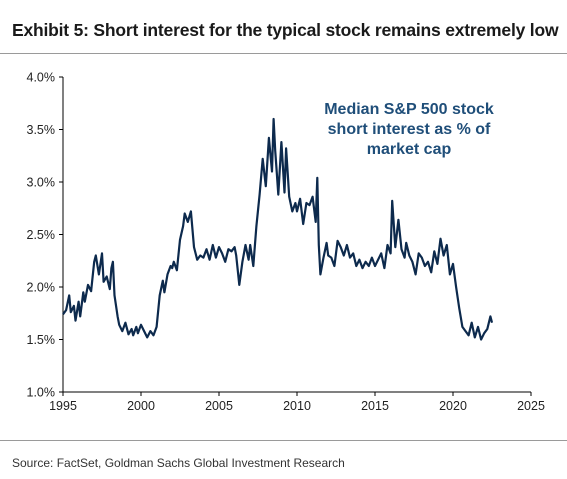  Describe the element at coordinates (41, 288) in the screenshot. I see `y-tick-label: 2.0%` at that location.